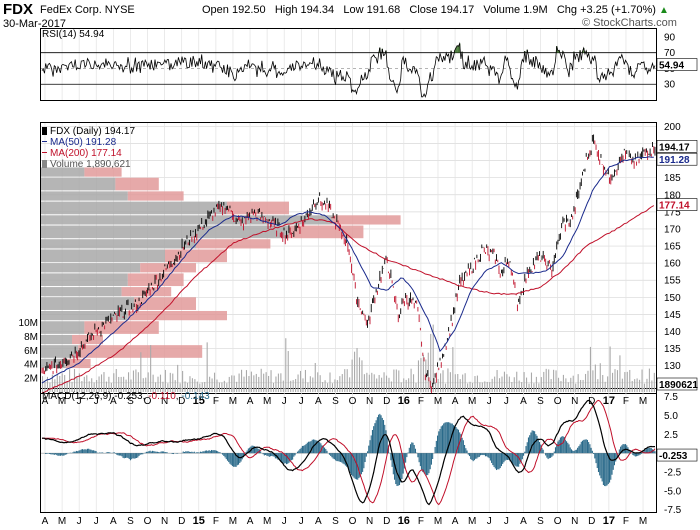 This screenshot has height=530, width=700. I want to click on x-axis-label-macd: F, so click(421, 521).